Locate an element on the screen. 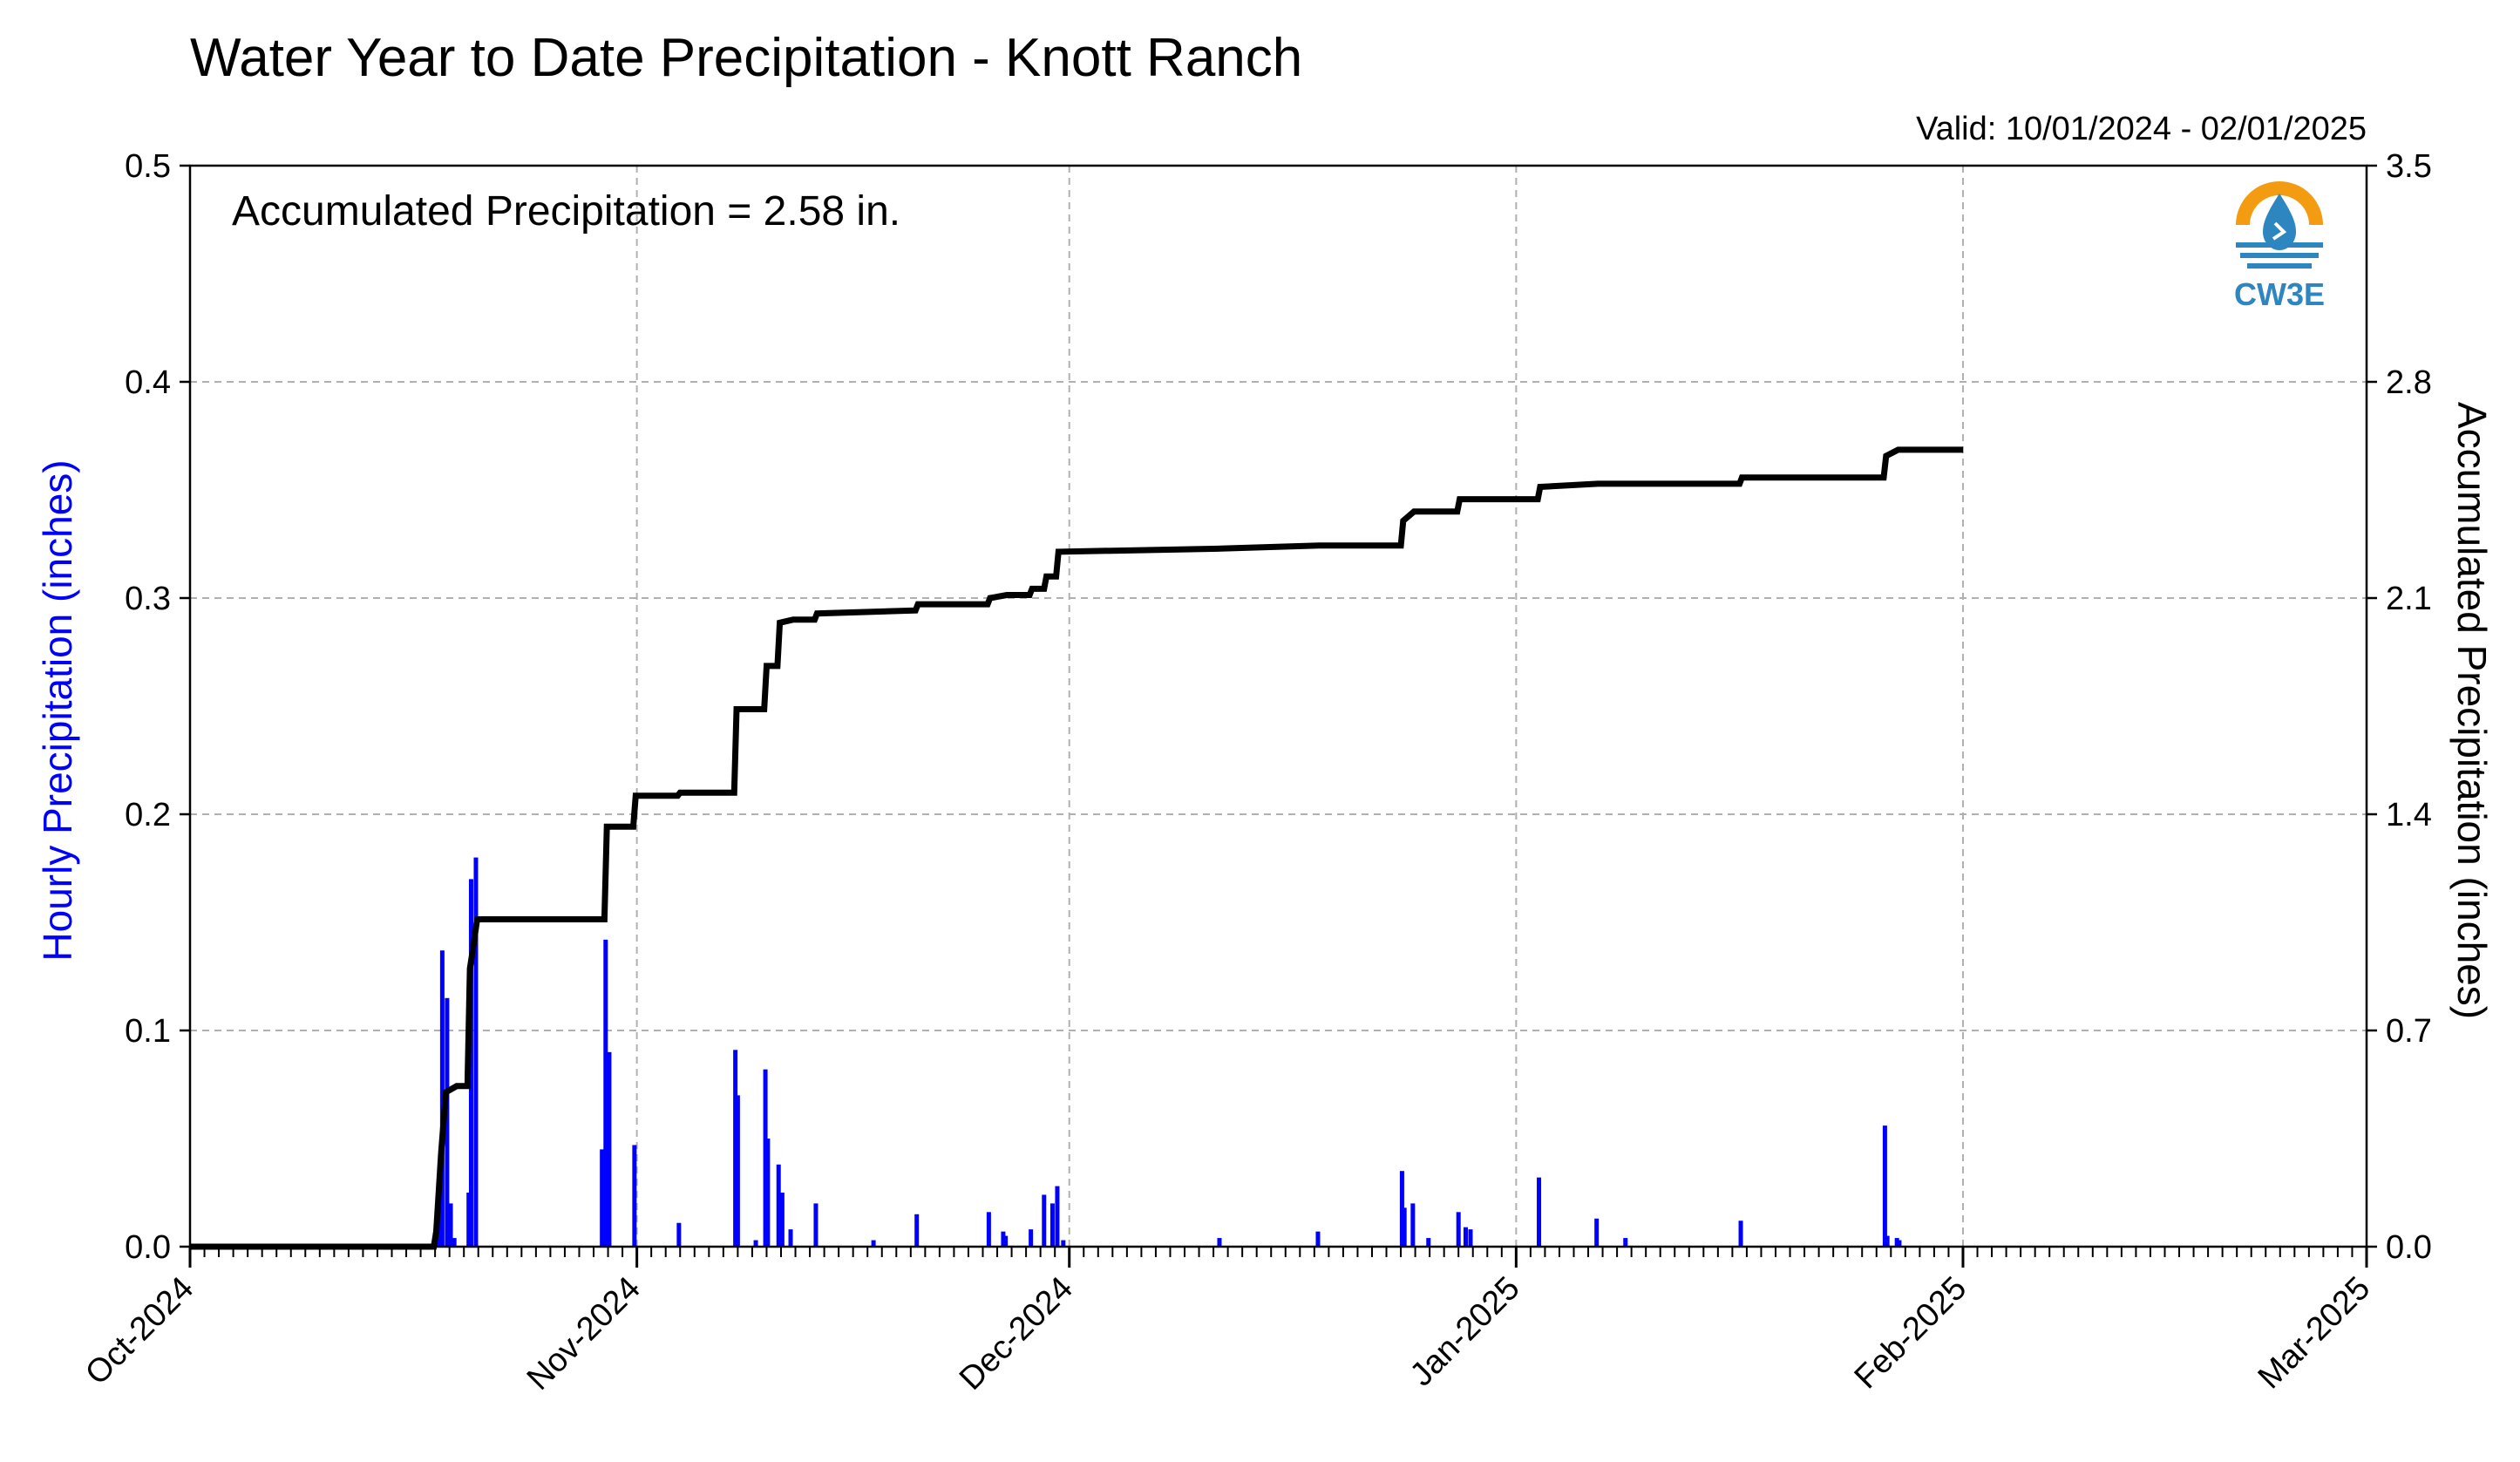 This screenshot has height=1462, width=2520. water-drop-sun-icon is located at coordinates (2279, 227).